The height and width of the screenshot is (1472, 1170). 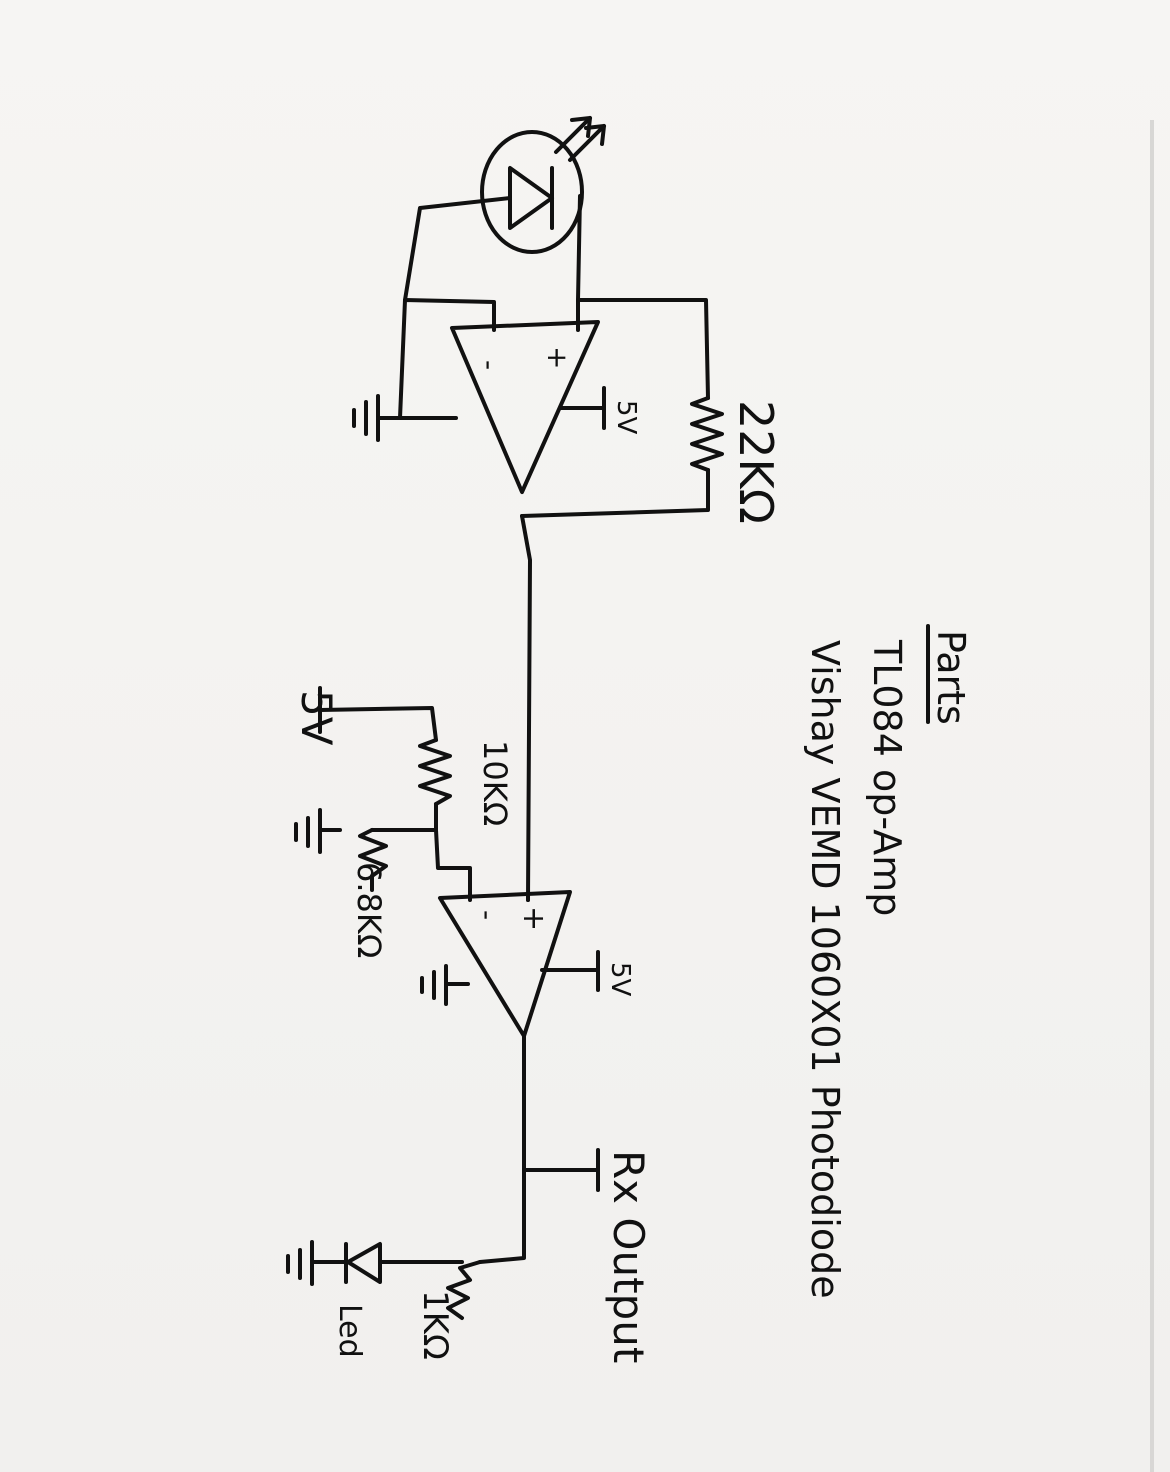 What do you see at coordinates (533, 918) in the screenshot?
I see `opamp-2-plus: +` at bounding box center [533, 918].